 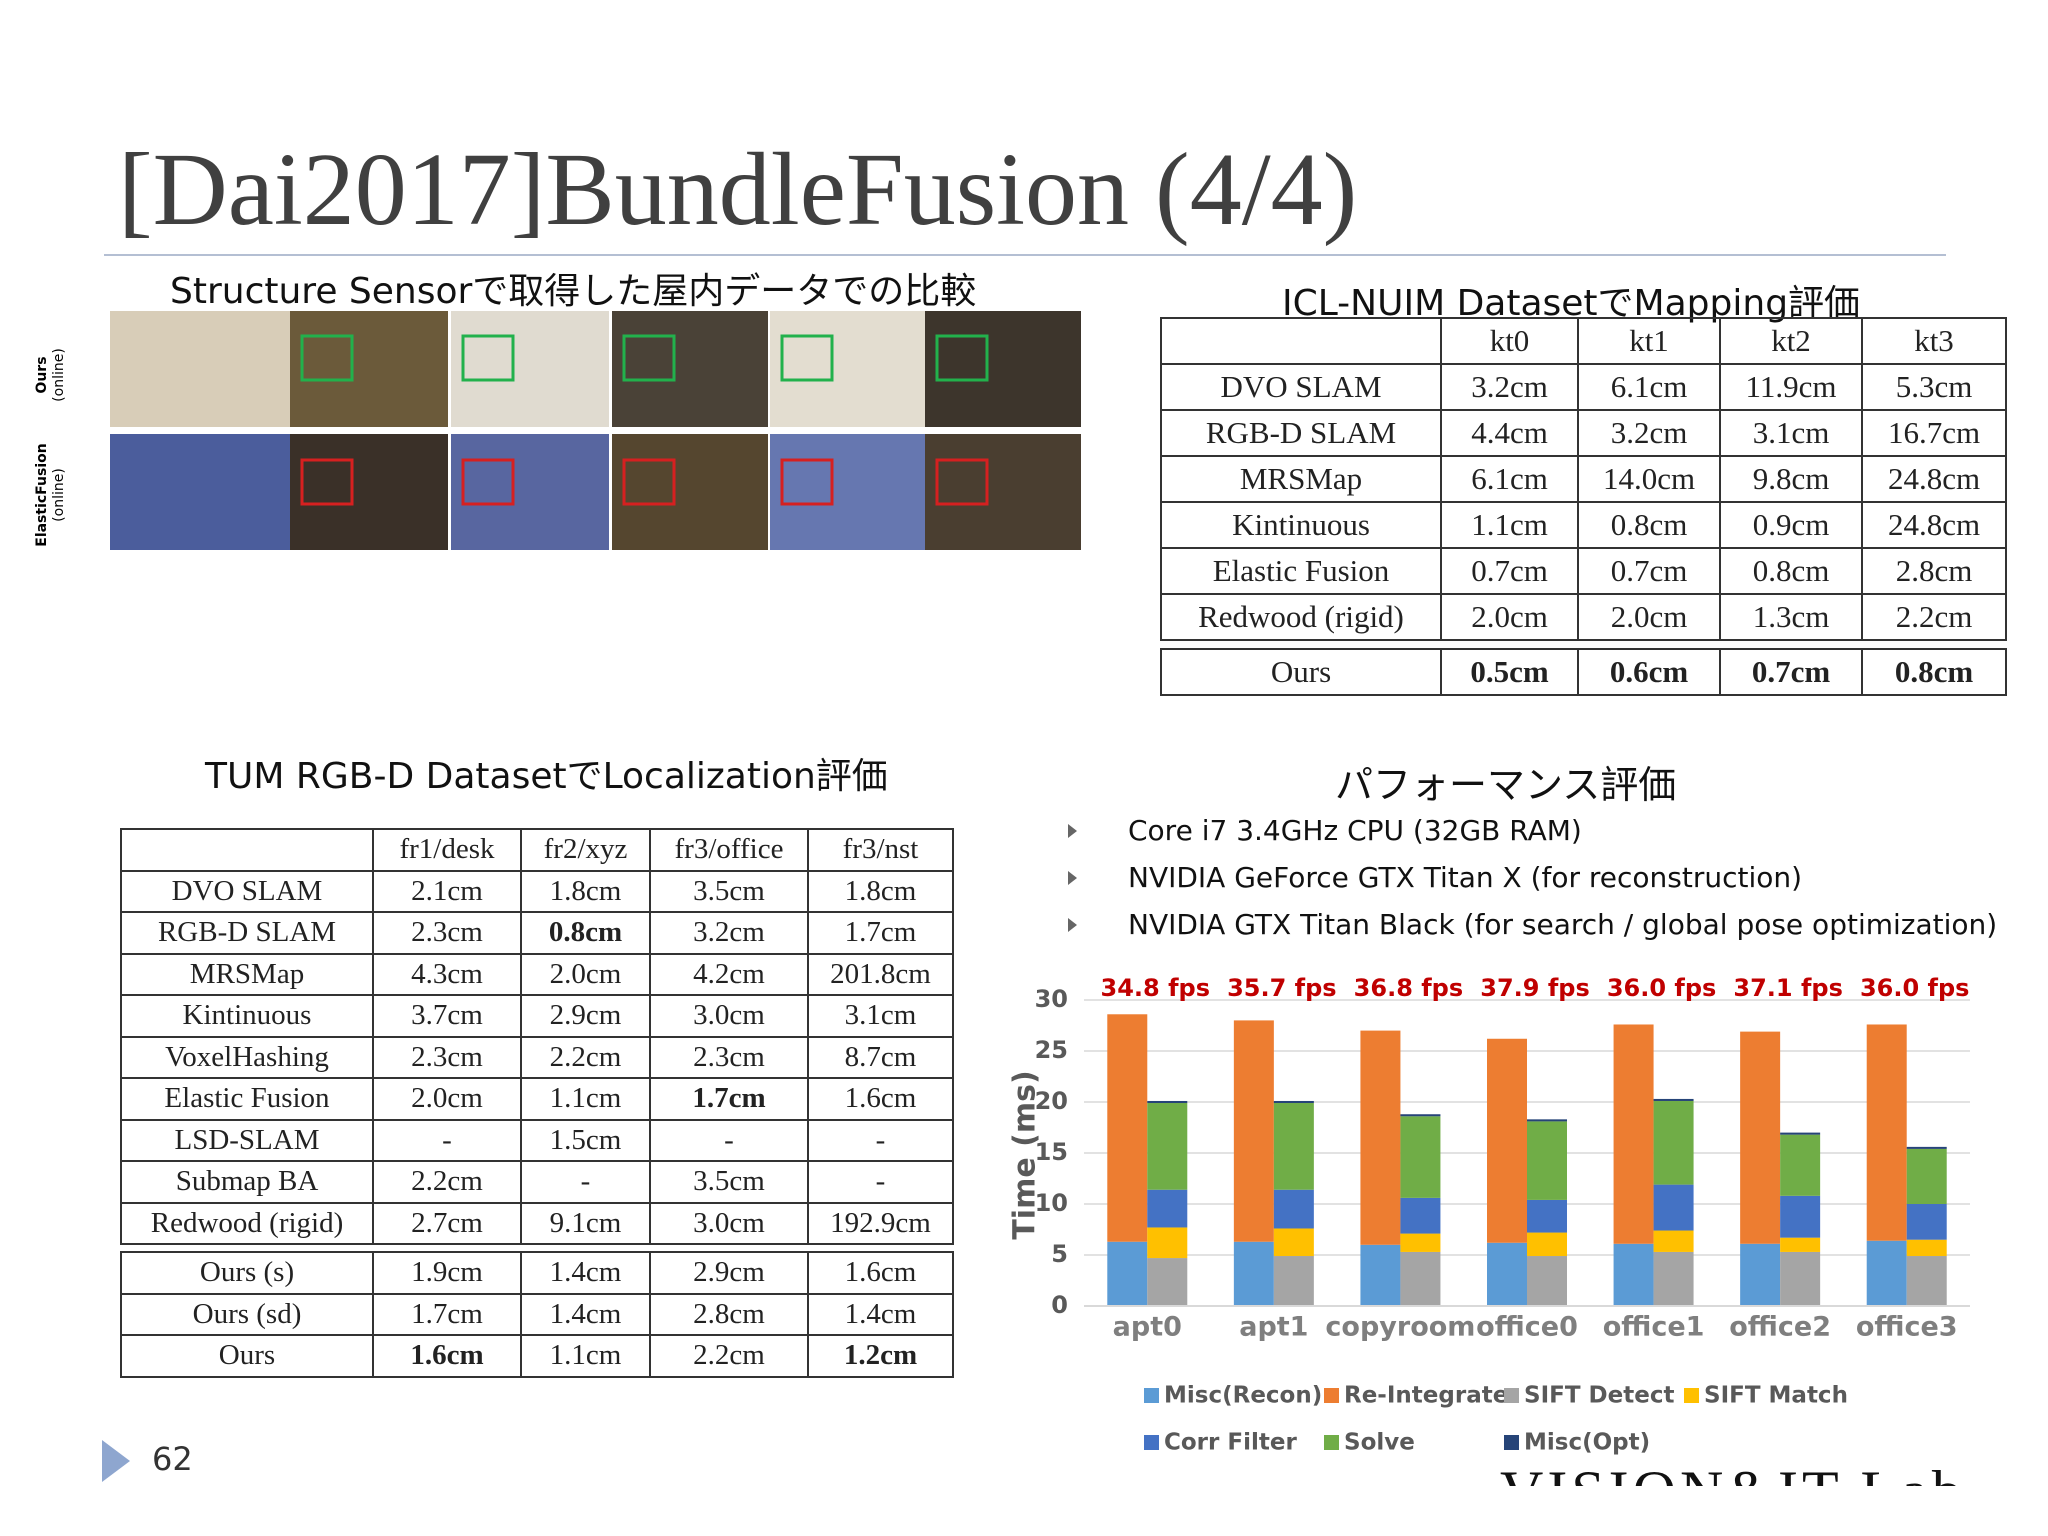 I want to click on cell: 192.9cm, so click(x=880, y=1223).